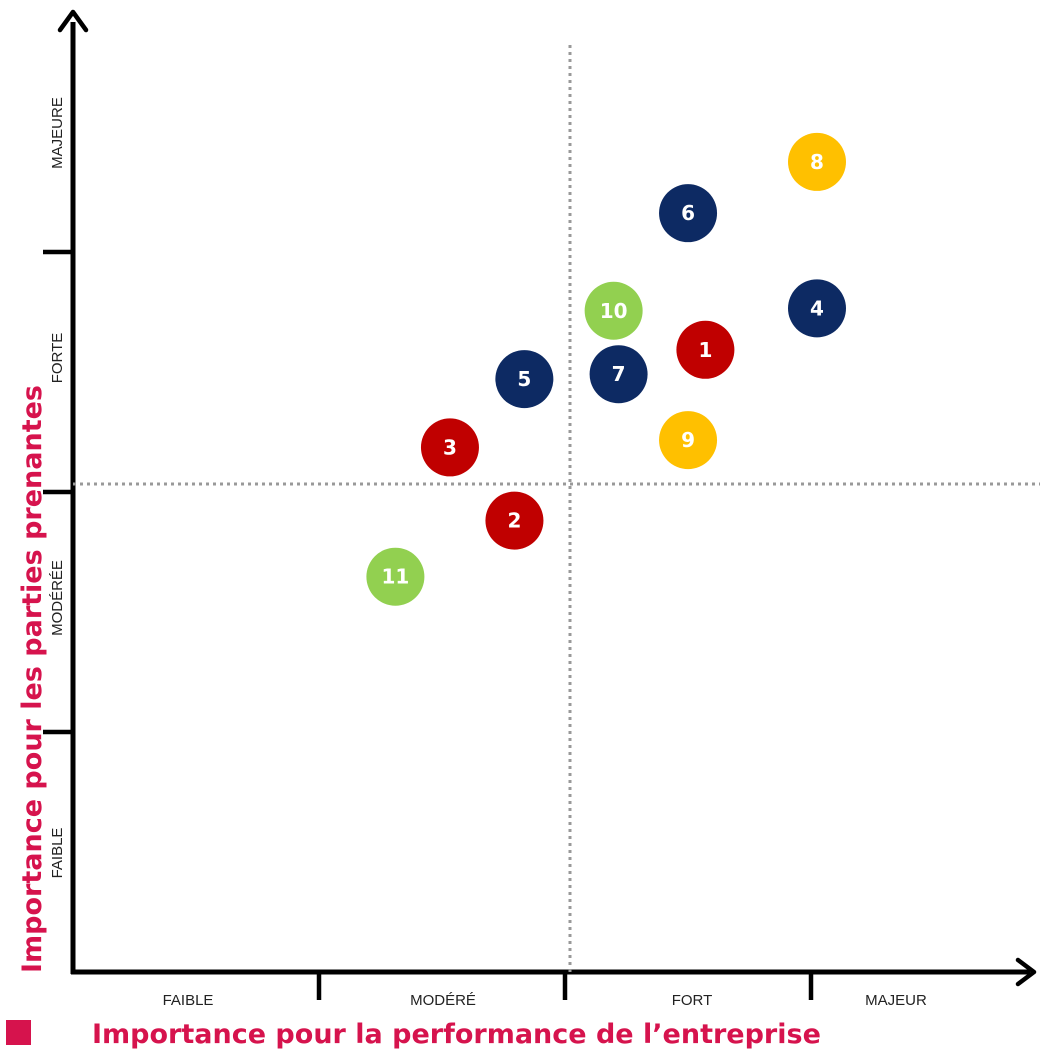  What do you see at coordinates (188, 1000) in the screenshot?
I see `x-tick-label: FAIBLE` at bounding box center [188, 1000].